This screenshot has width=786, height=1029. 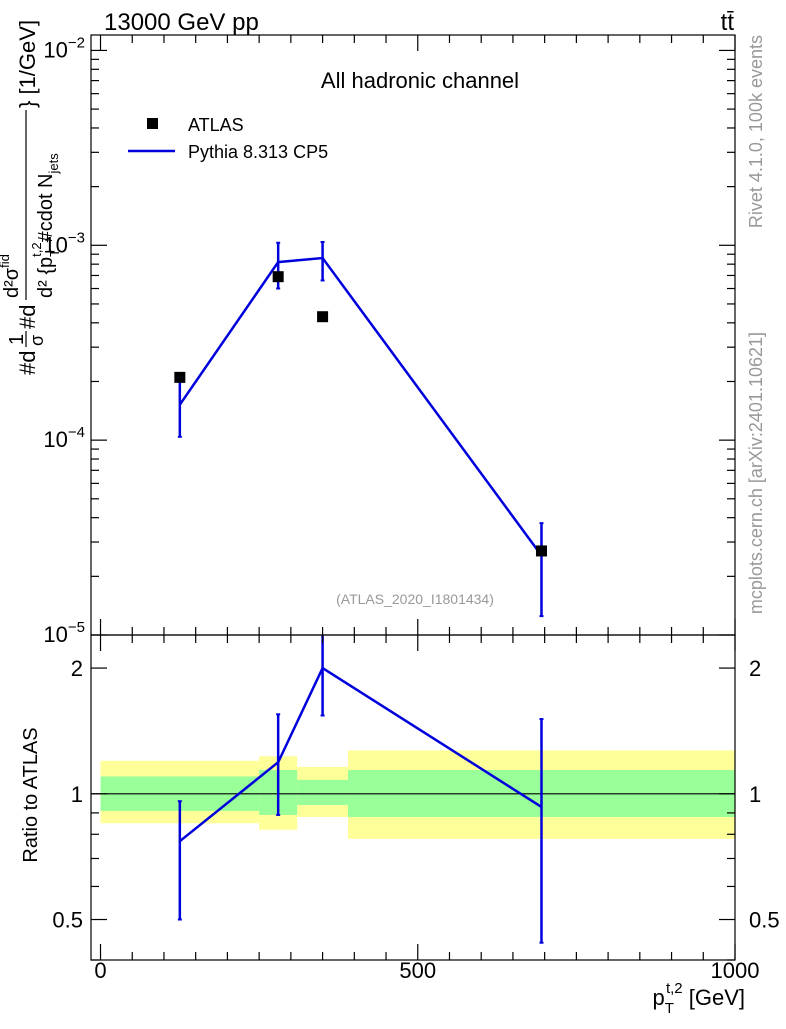 What do you see at coordinates (322, 792) in the screenshot?
I see `ratio-inner-band` at bounding box center [322, 792].